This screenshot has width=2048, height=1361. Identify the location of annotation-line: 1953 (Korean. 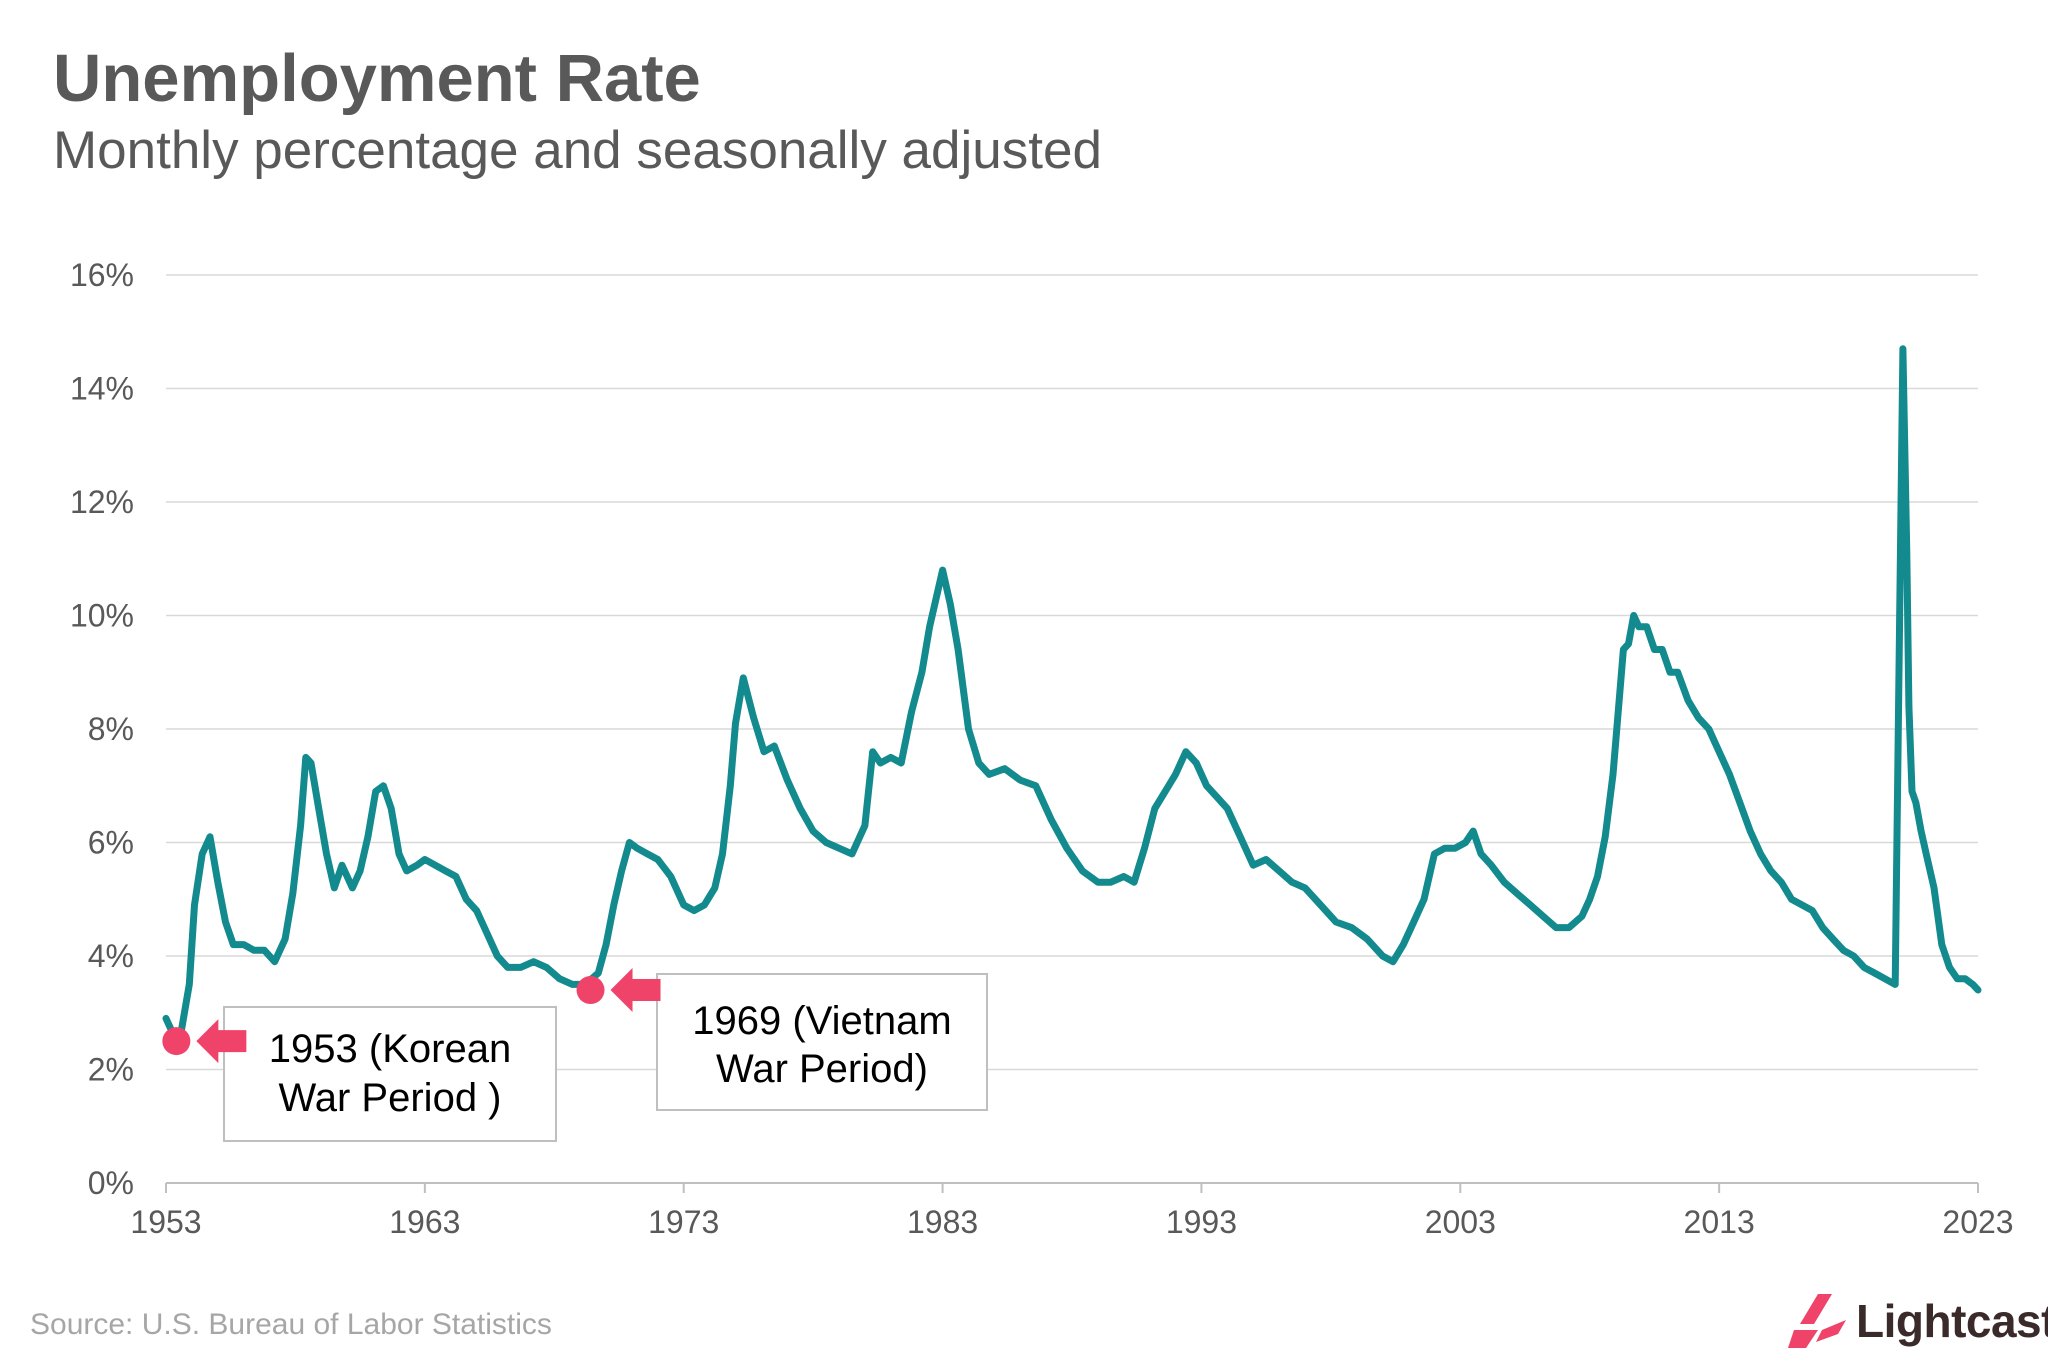
(390, 1049).